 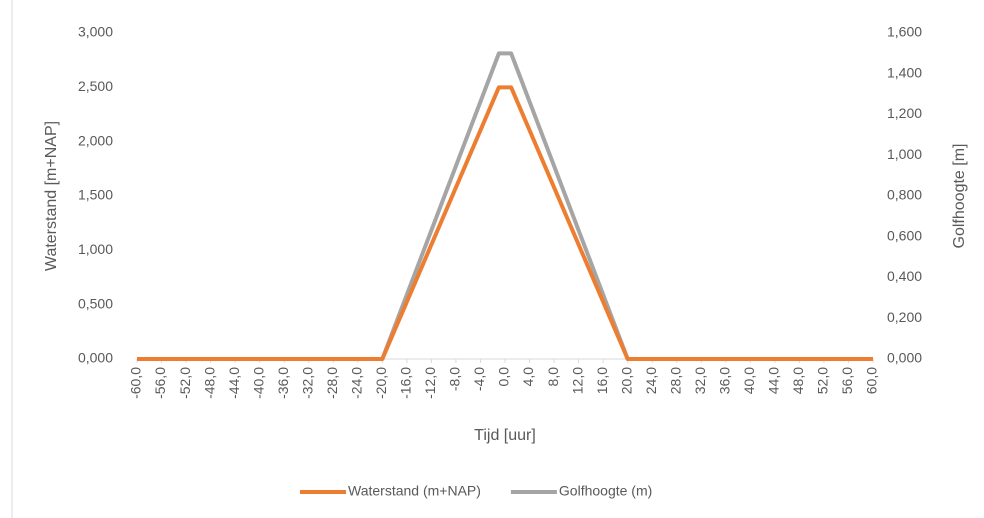 I want to click on x-tick-label: -60,0, so click(x=136, y=383).